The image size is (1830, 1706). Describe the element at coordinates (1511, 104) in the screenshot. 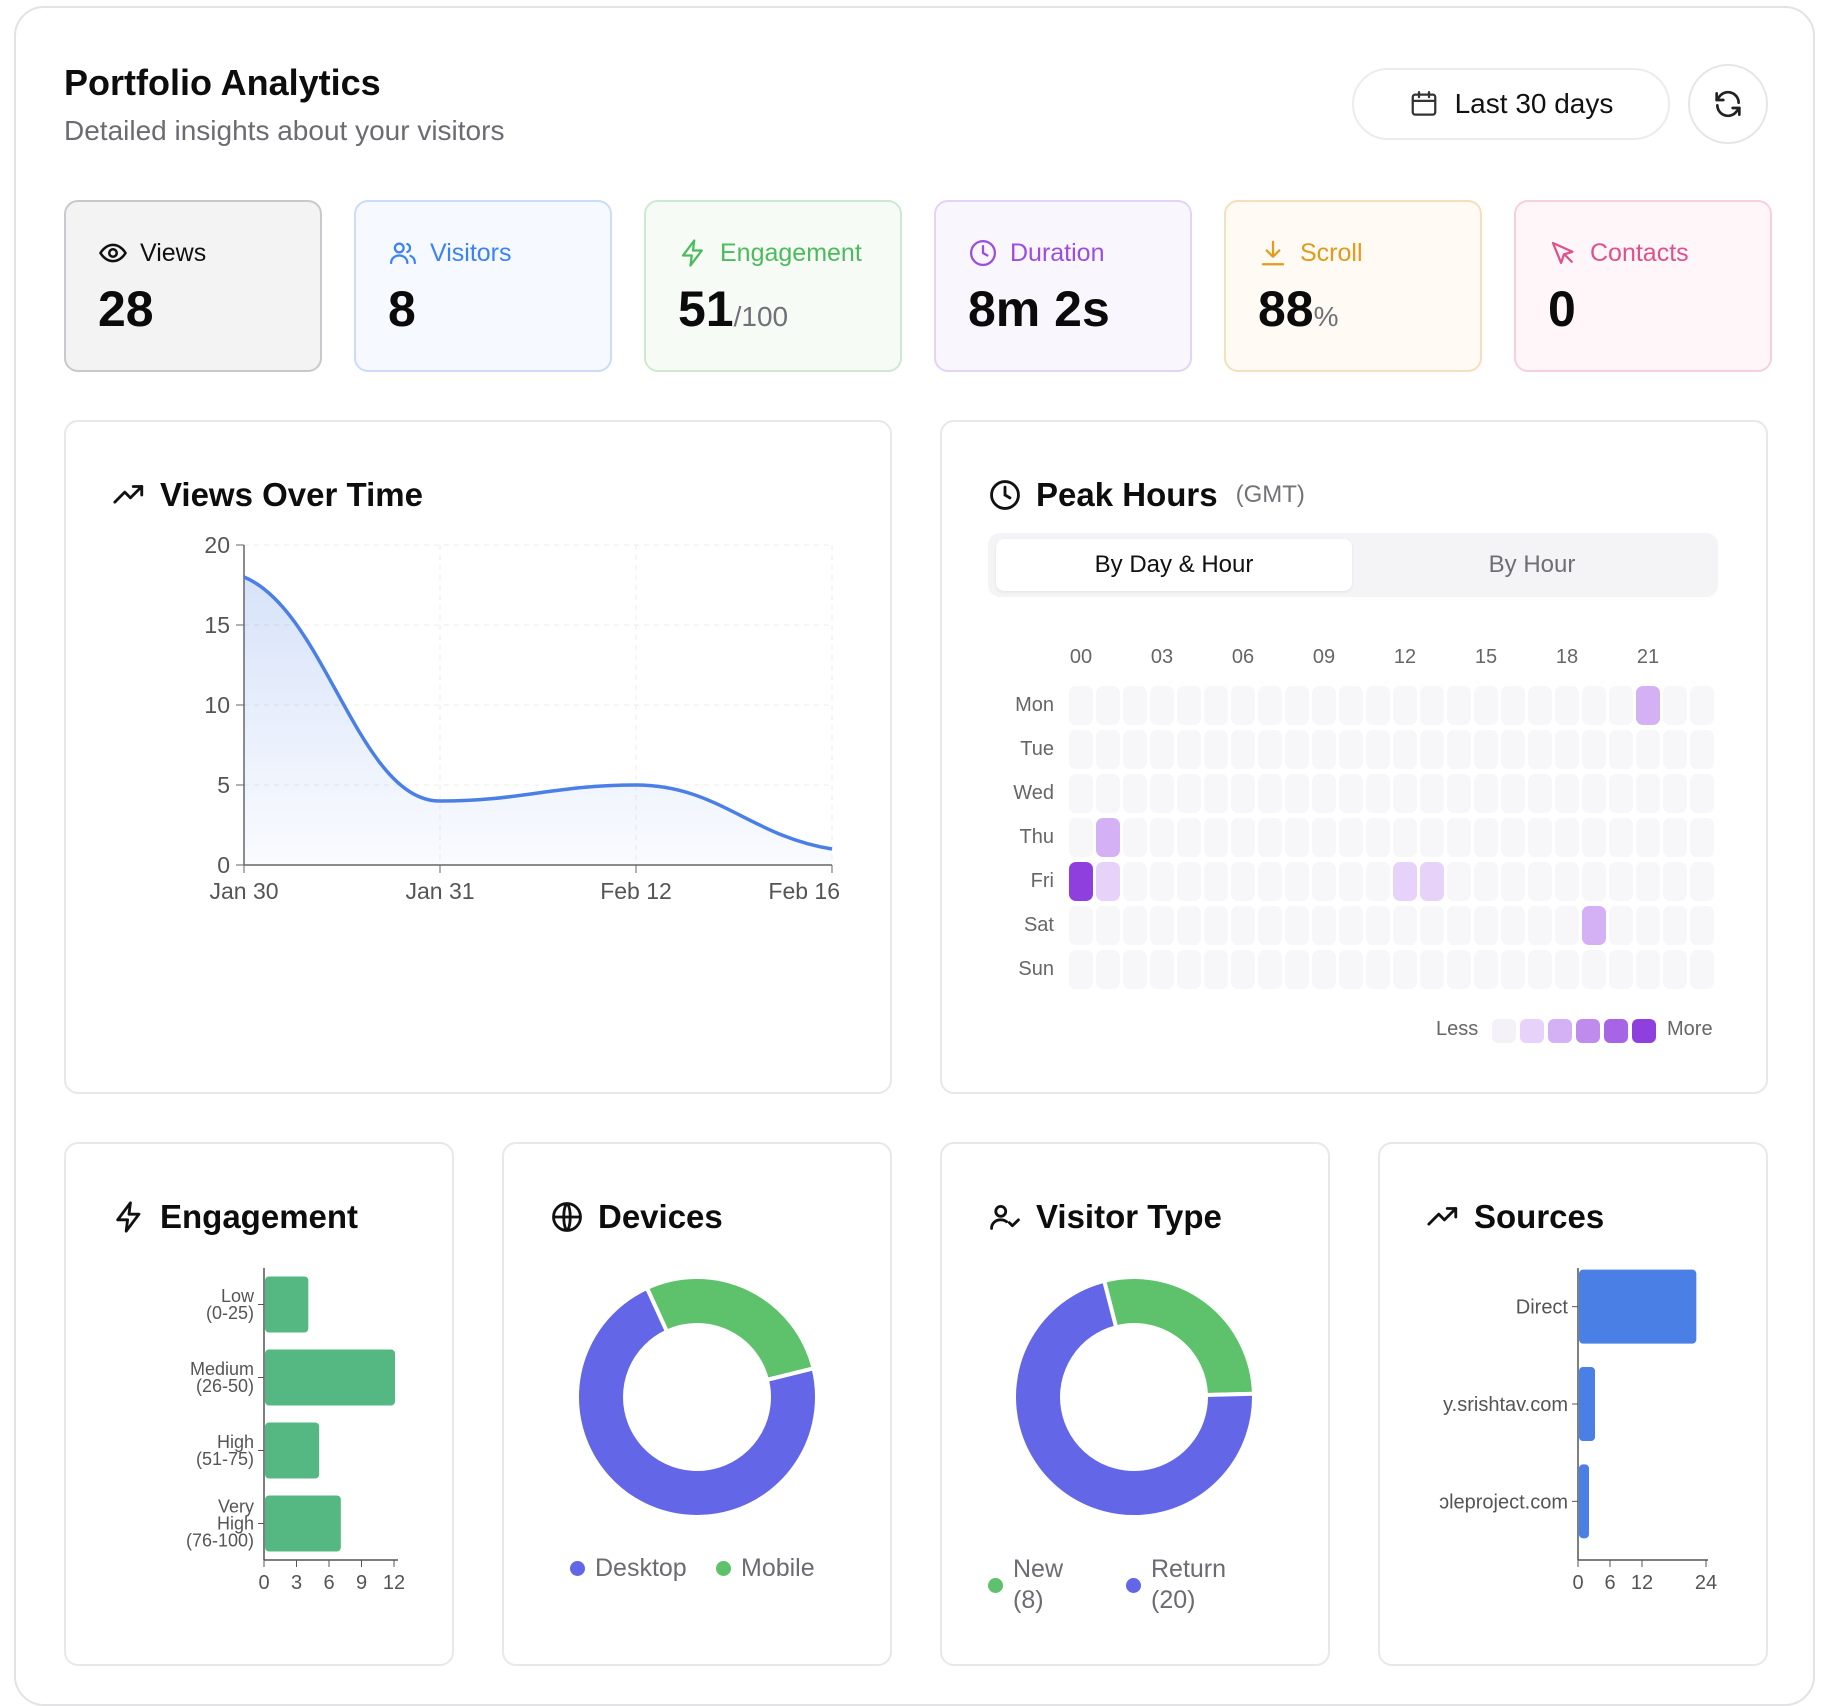

I see `date-range-button: Last 30 days` at that location.